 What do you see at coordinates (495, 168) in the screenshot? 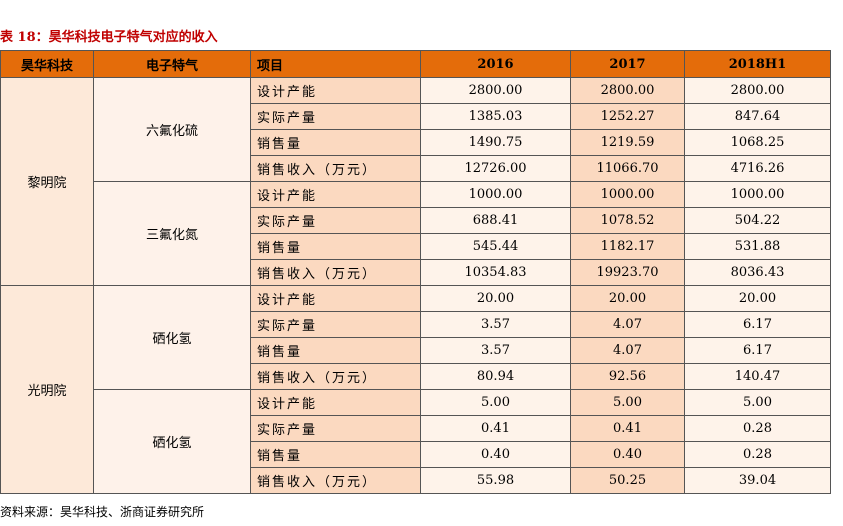
I see `value-cell: 12726.00` at bounding box center [495, 168].